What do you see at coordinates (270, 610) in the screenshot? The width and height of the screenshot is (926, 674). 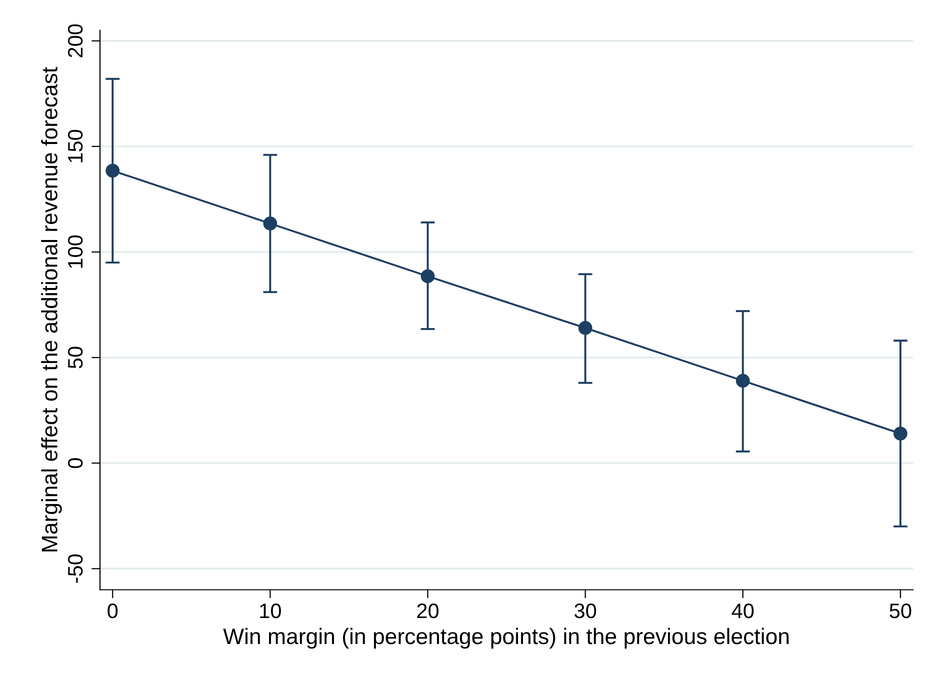 I see `x-tick-label: 10` at bounding box center [270, 610].